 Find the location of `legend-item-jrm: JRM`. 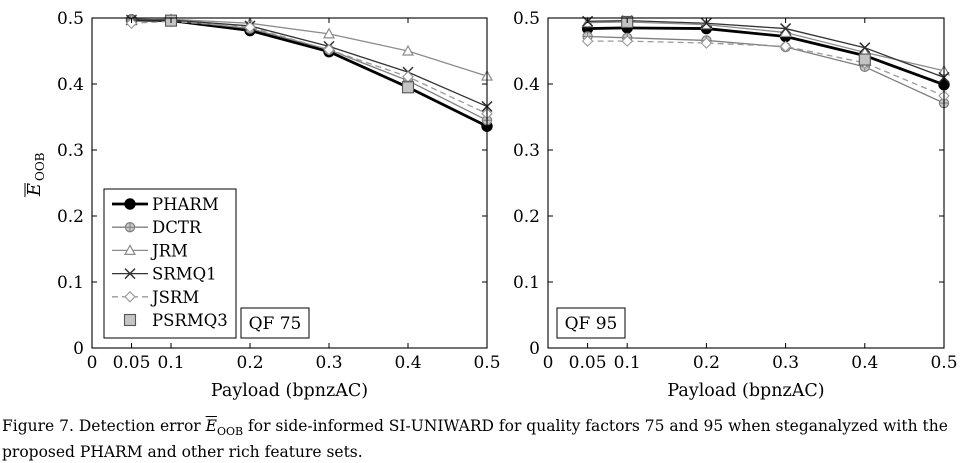

legend-item-jrm: JRM is located at coordinates (150, 250).